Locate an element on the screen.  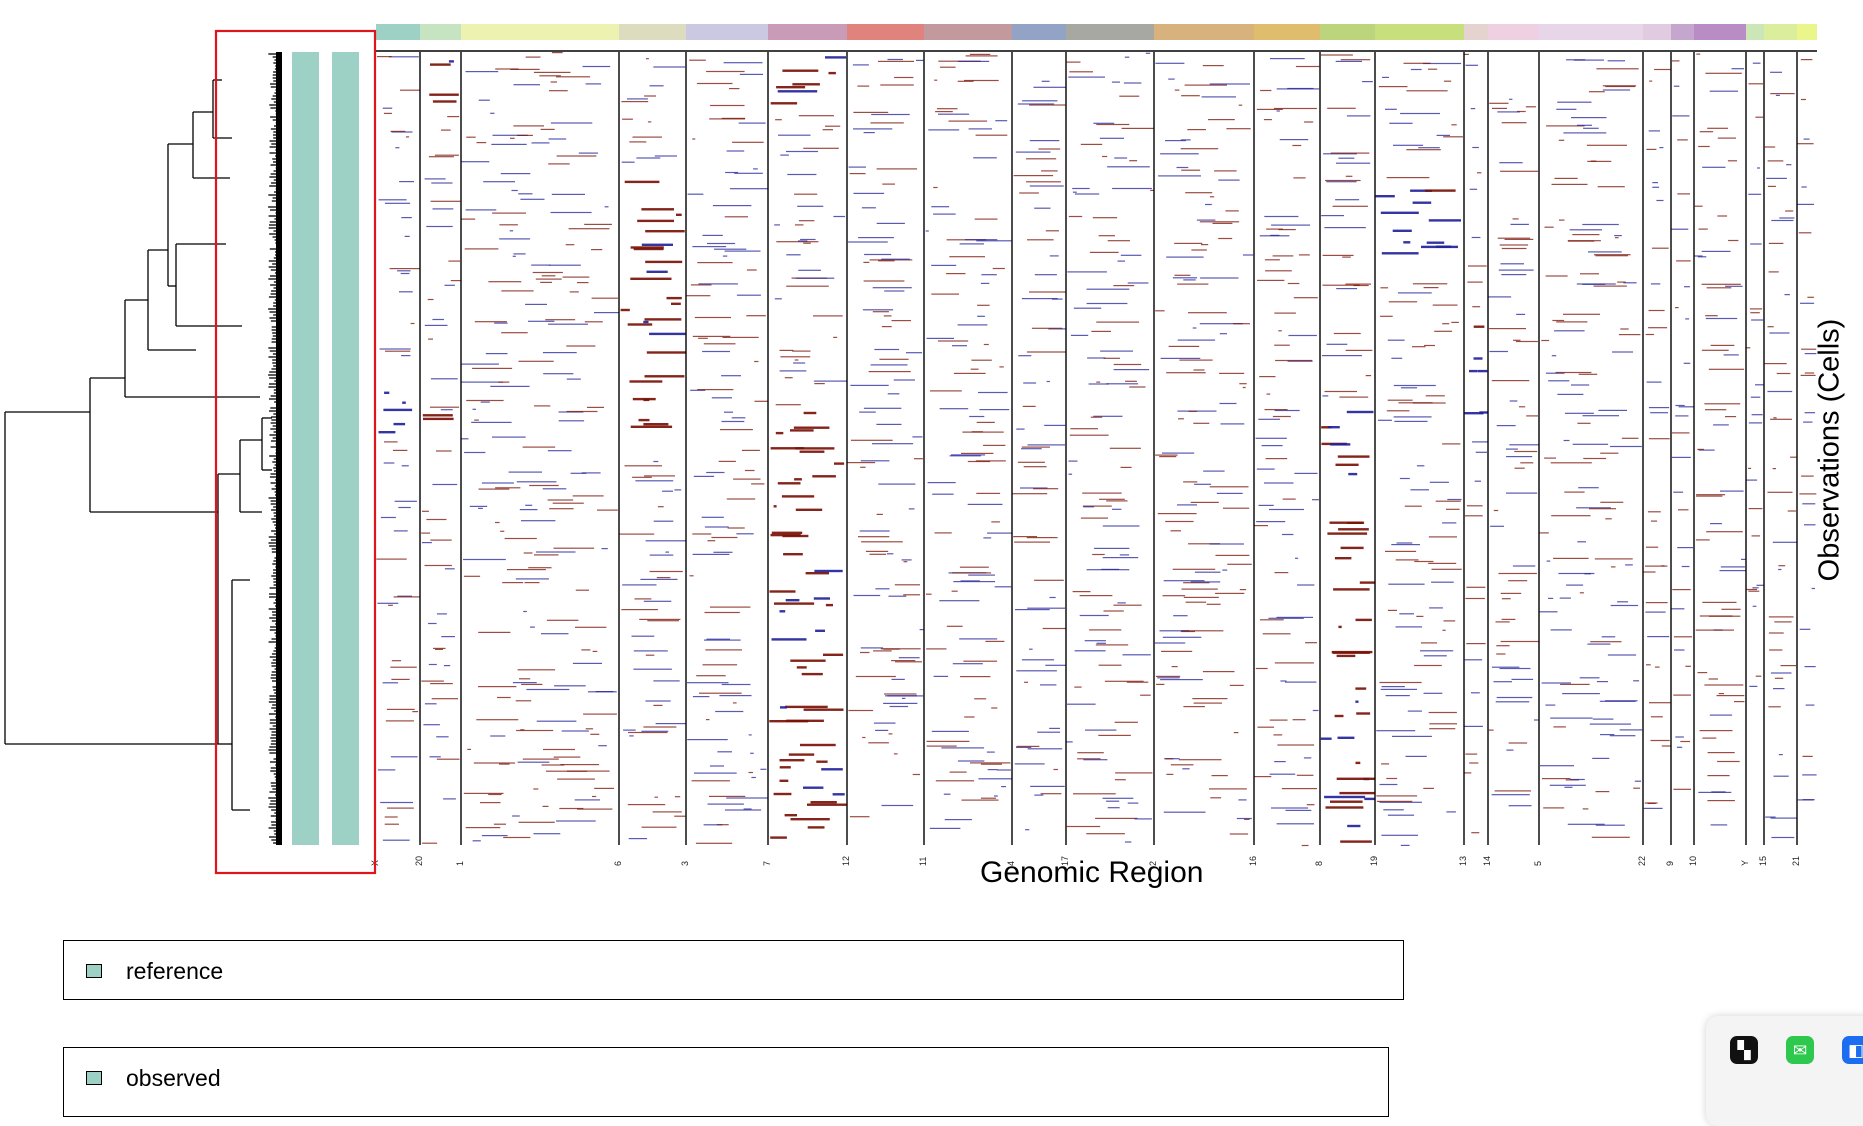
browser-icon: ◧ is located at coordinates (1852, 1050).